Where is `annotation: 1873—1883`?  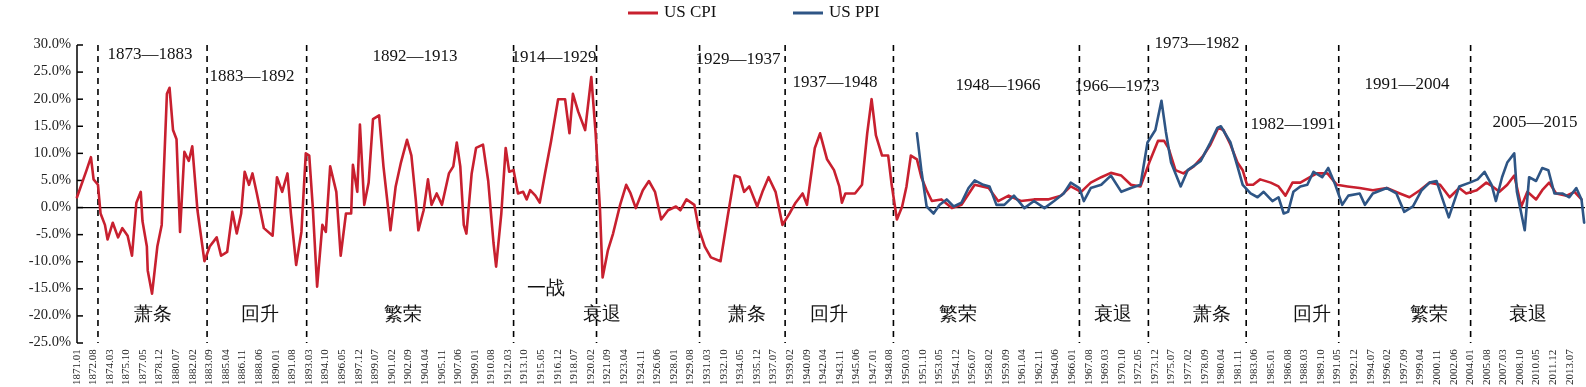 annotation: 1873—1883 is located at coordinates (150, 53).